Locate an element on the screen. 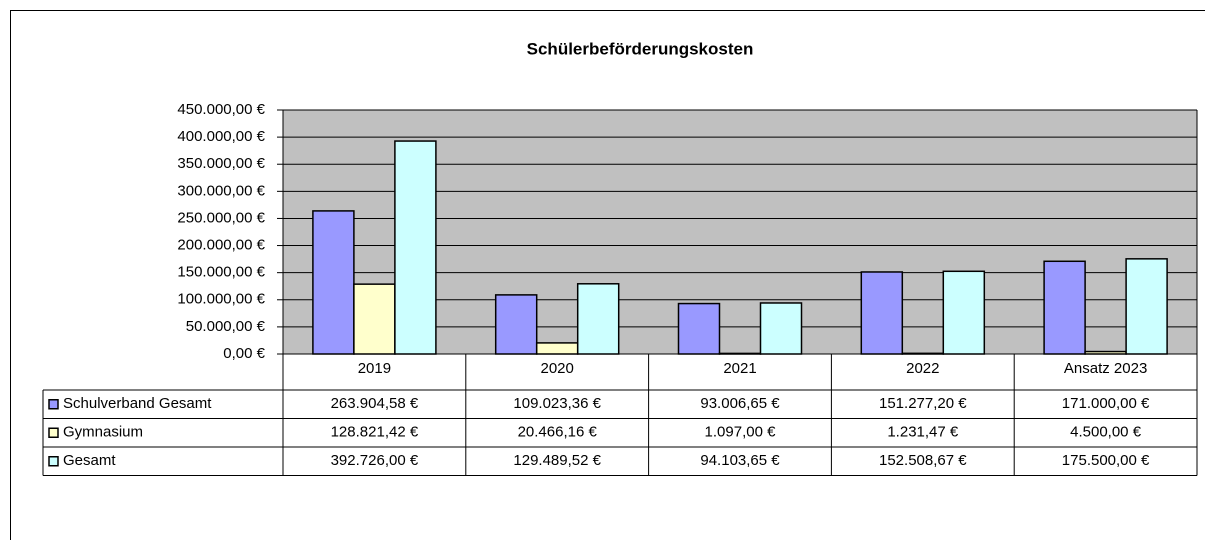 Image resolution: width=1205 pixels, height=540 pixels. table-cell: 151.277,20 € is located at coordinates (923, 403).